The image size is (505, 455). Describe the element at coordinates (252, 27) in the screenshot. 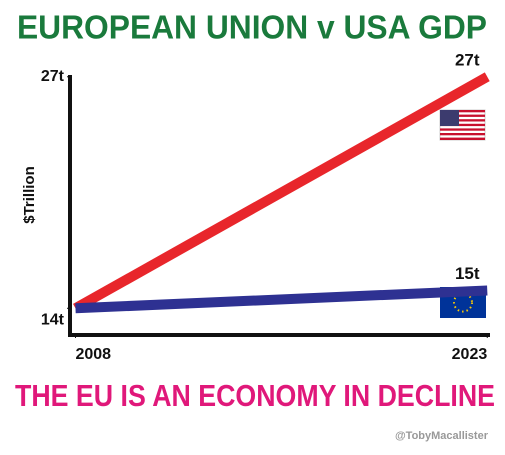

I see `chart-title: EUROPEAN UNION v USA GDP` at that location.